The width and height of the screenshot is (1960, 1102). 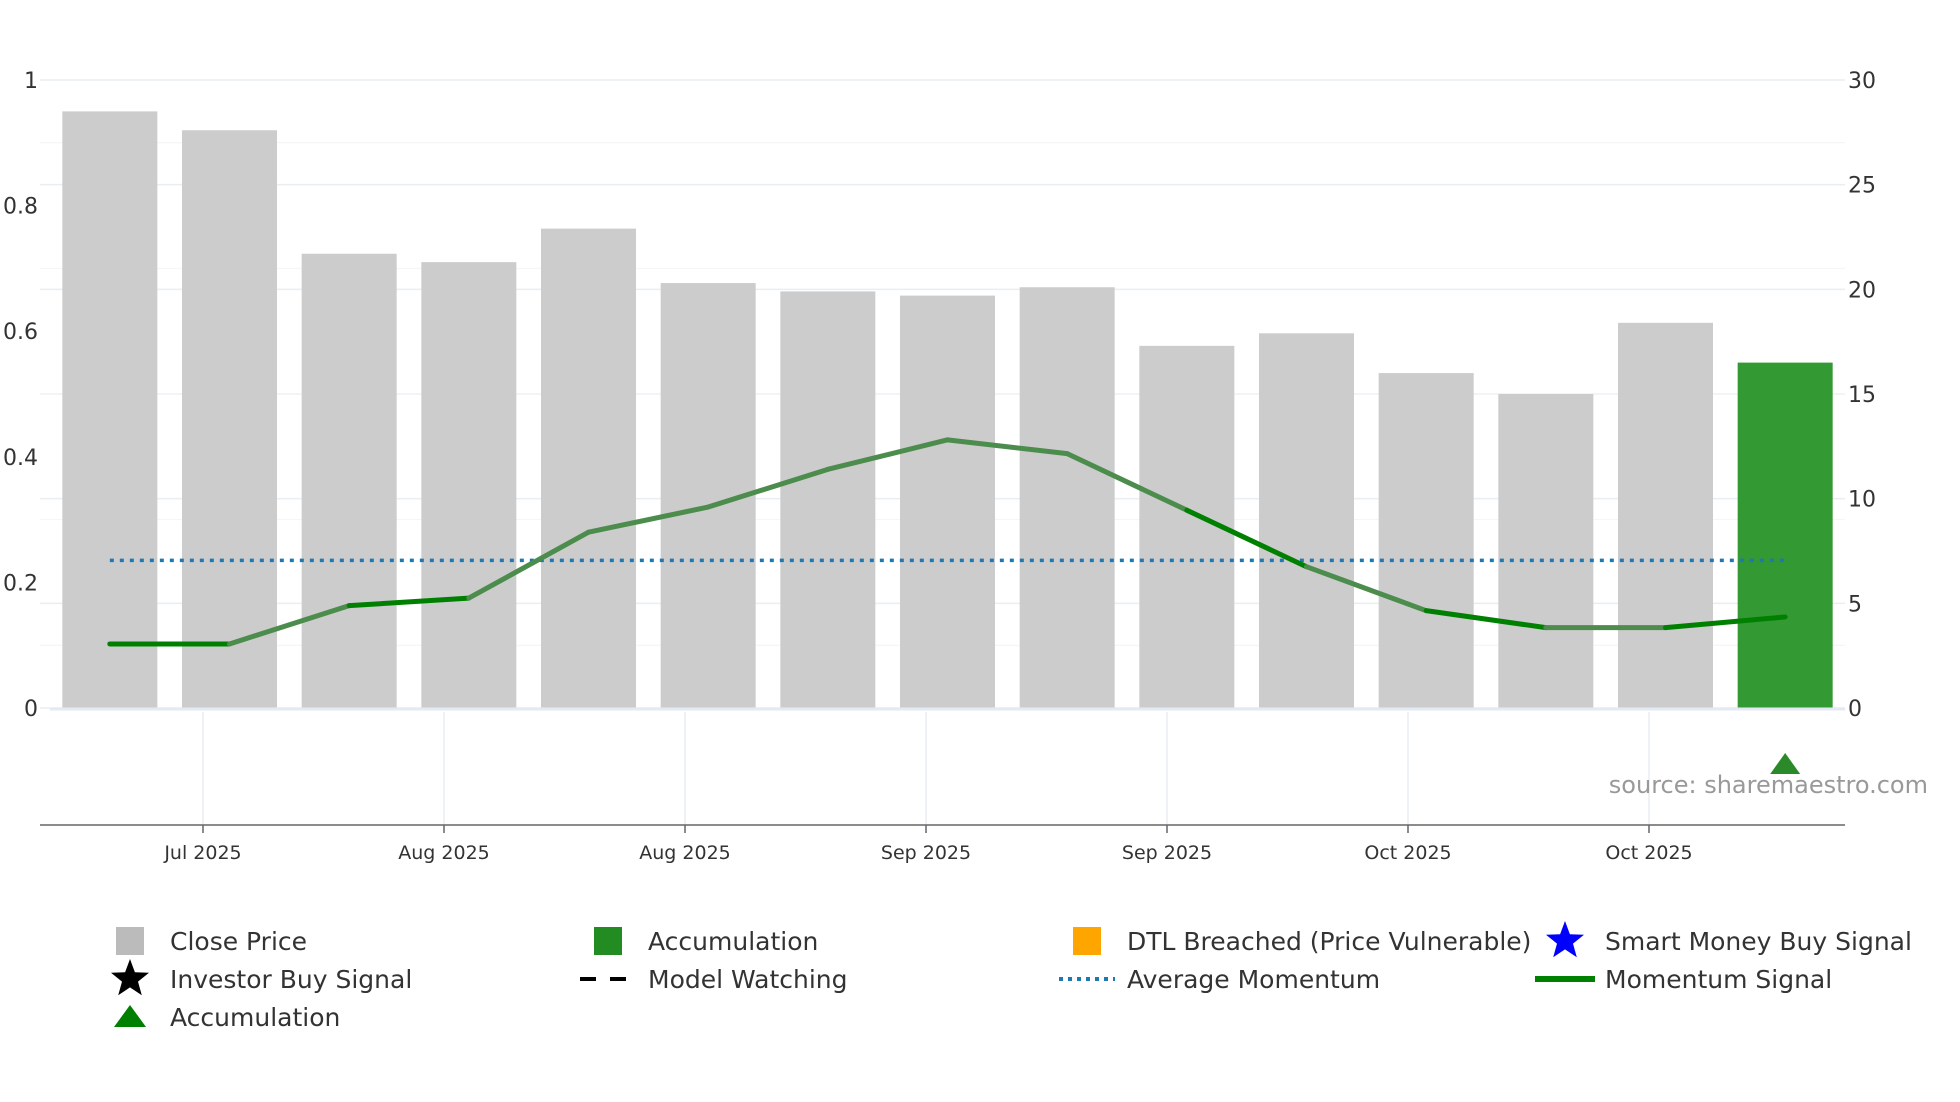 What do you see at coordinates (1329, 941) in the screenshot?
I see `legend-label: DTL Breached (Price Vulnerable)` at bounding box center [1329, 941].